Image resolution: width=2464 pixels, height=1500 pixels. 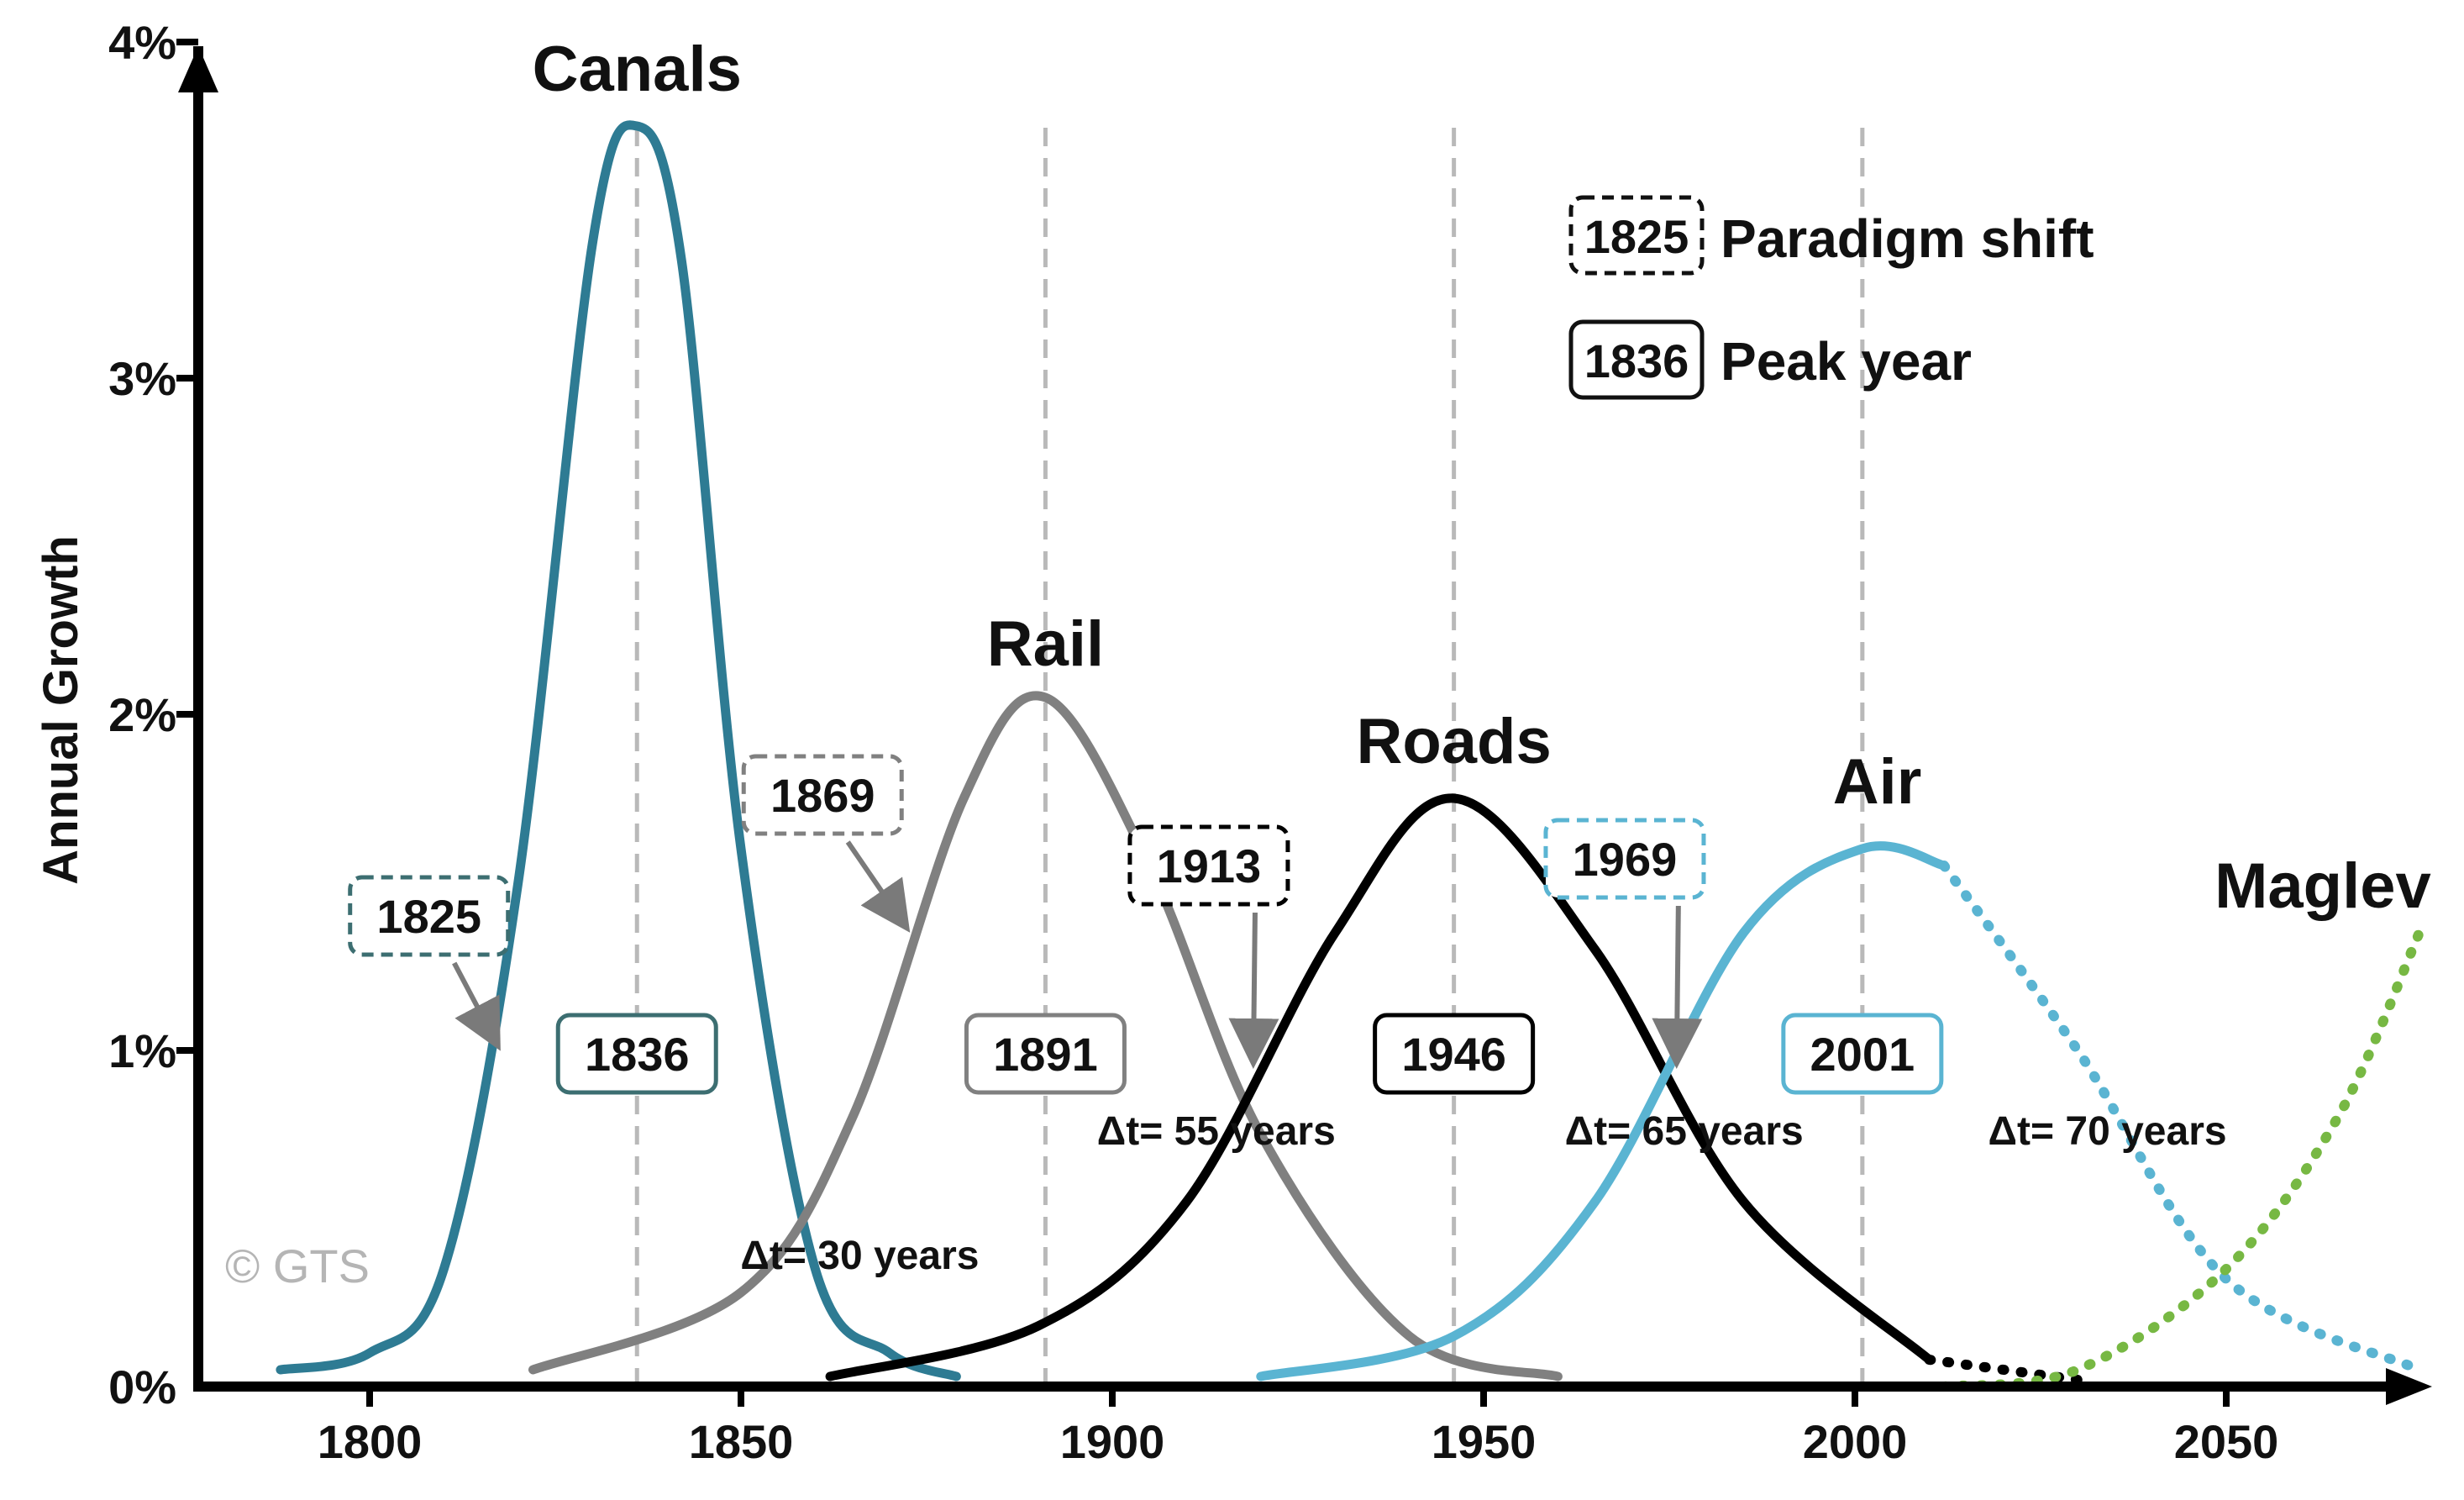 I want to click on delta-t-label: Δt= 70 years, so click(x=2108, y=1131).